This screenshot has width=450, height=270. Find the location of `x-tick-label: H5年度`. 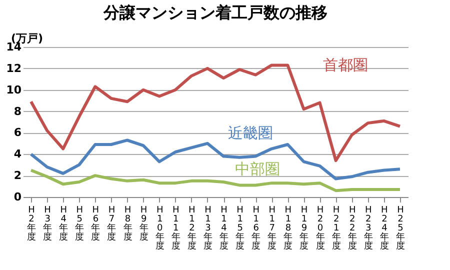

x-tick-label: H5年度 is located at coordinates (79, 224).